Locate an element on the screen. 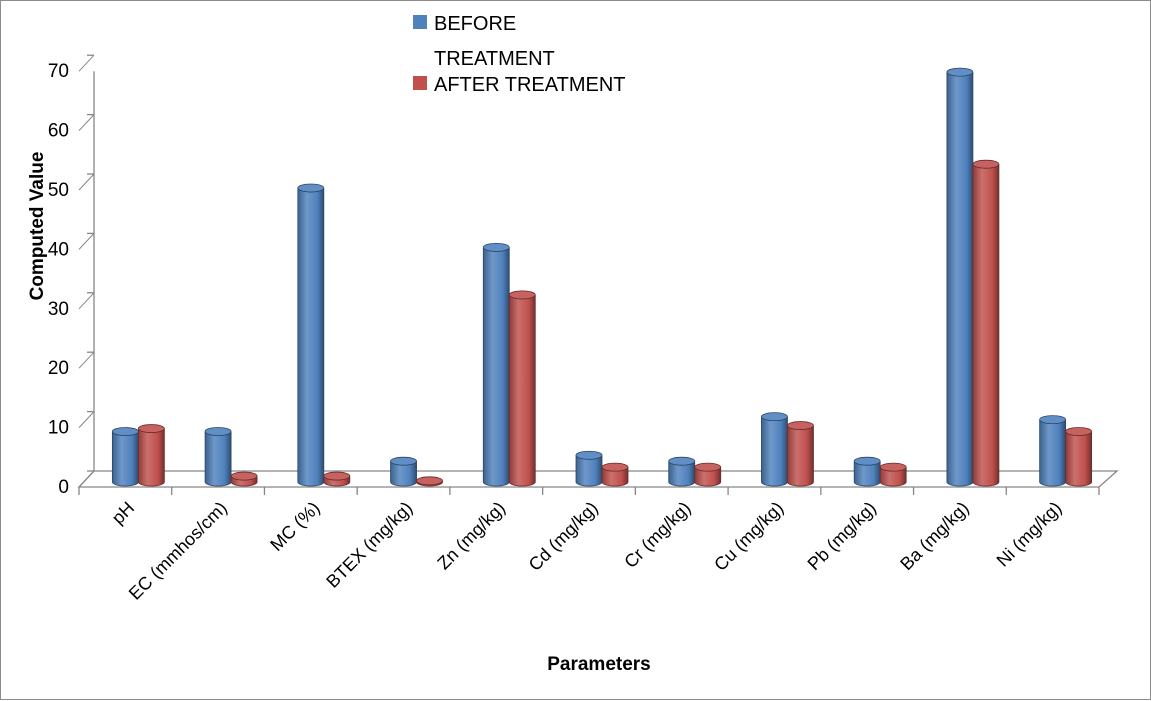 The image size is (1151, 701). y-tick-label: 60 is located at coordinates (58, 131).